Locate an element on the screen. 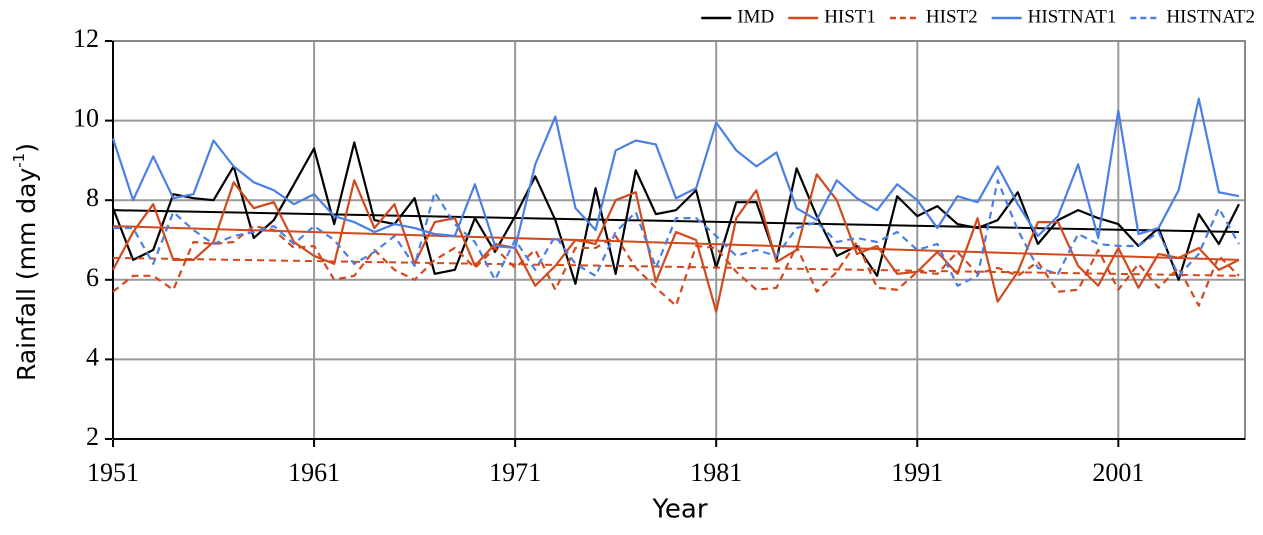 This screenshot has height=535, width=1263. legend-label: HISTNAT2 is located at coordinates (1210, 16).